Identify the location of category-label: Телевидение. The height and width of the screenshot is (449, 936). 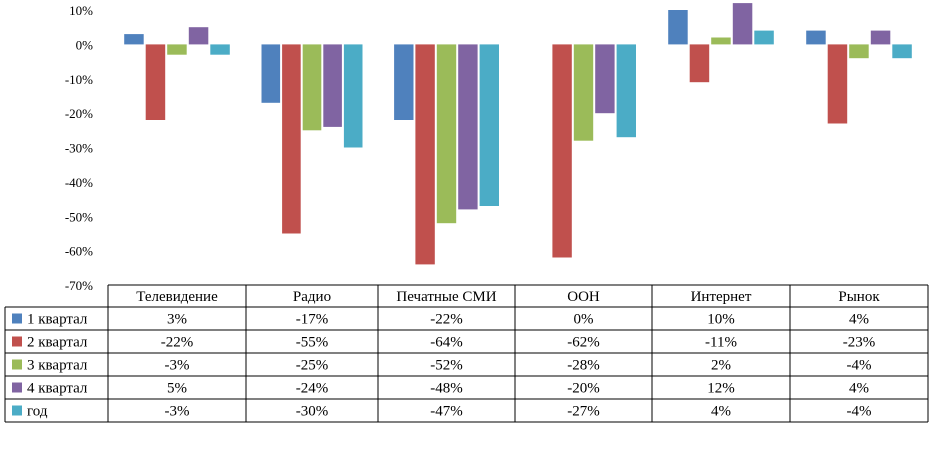
(177, 297).